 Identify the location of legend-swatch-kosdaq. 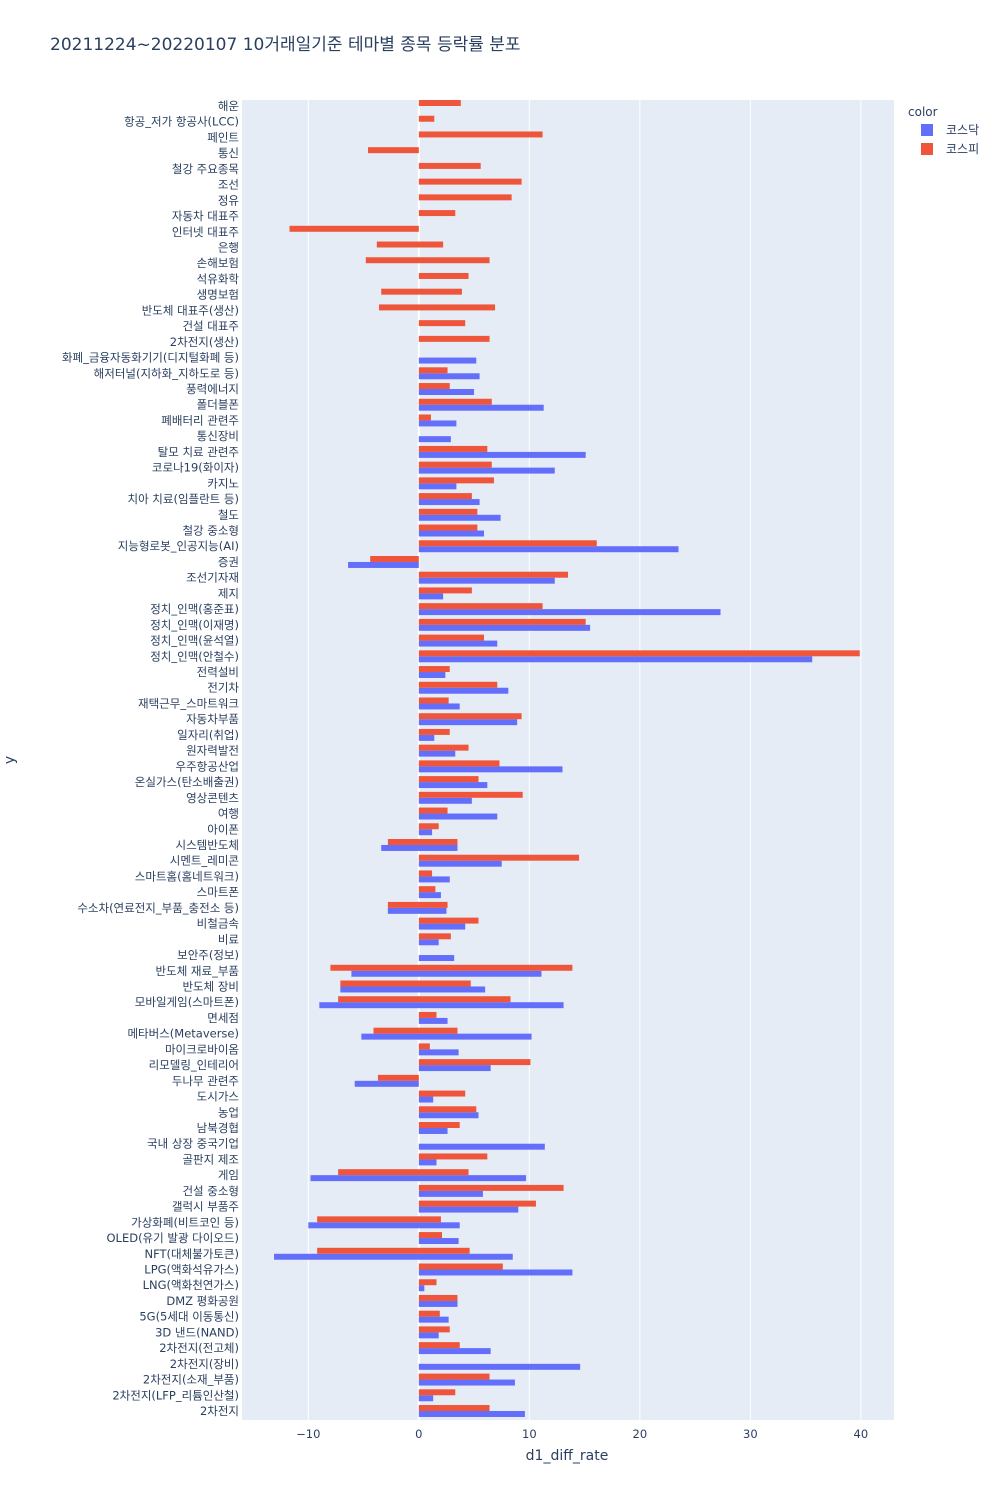
(927, 130).